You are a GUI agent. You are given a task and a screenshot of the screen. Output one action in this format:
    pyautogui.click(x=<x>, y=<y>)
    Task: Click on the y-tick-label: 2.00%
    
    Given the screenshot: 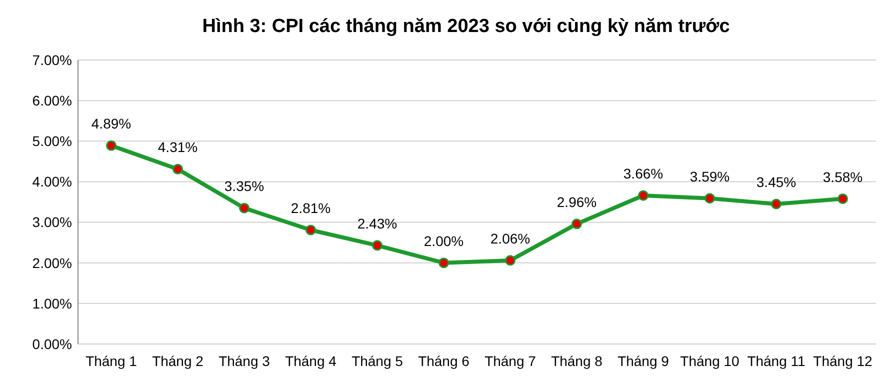 What is the action you would take?
    pyautogui.click(x=52, y=262)
    